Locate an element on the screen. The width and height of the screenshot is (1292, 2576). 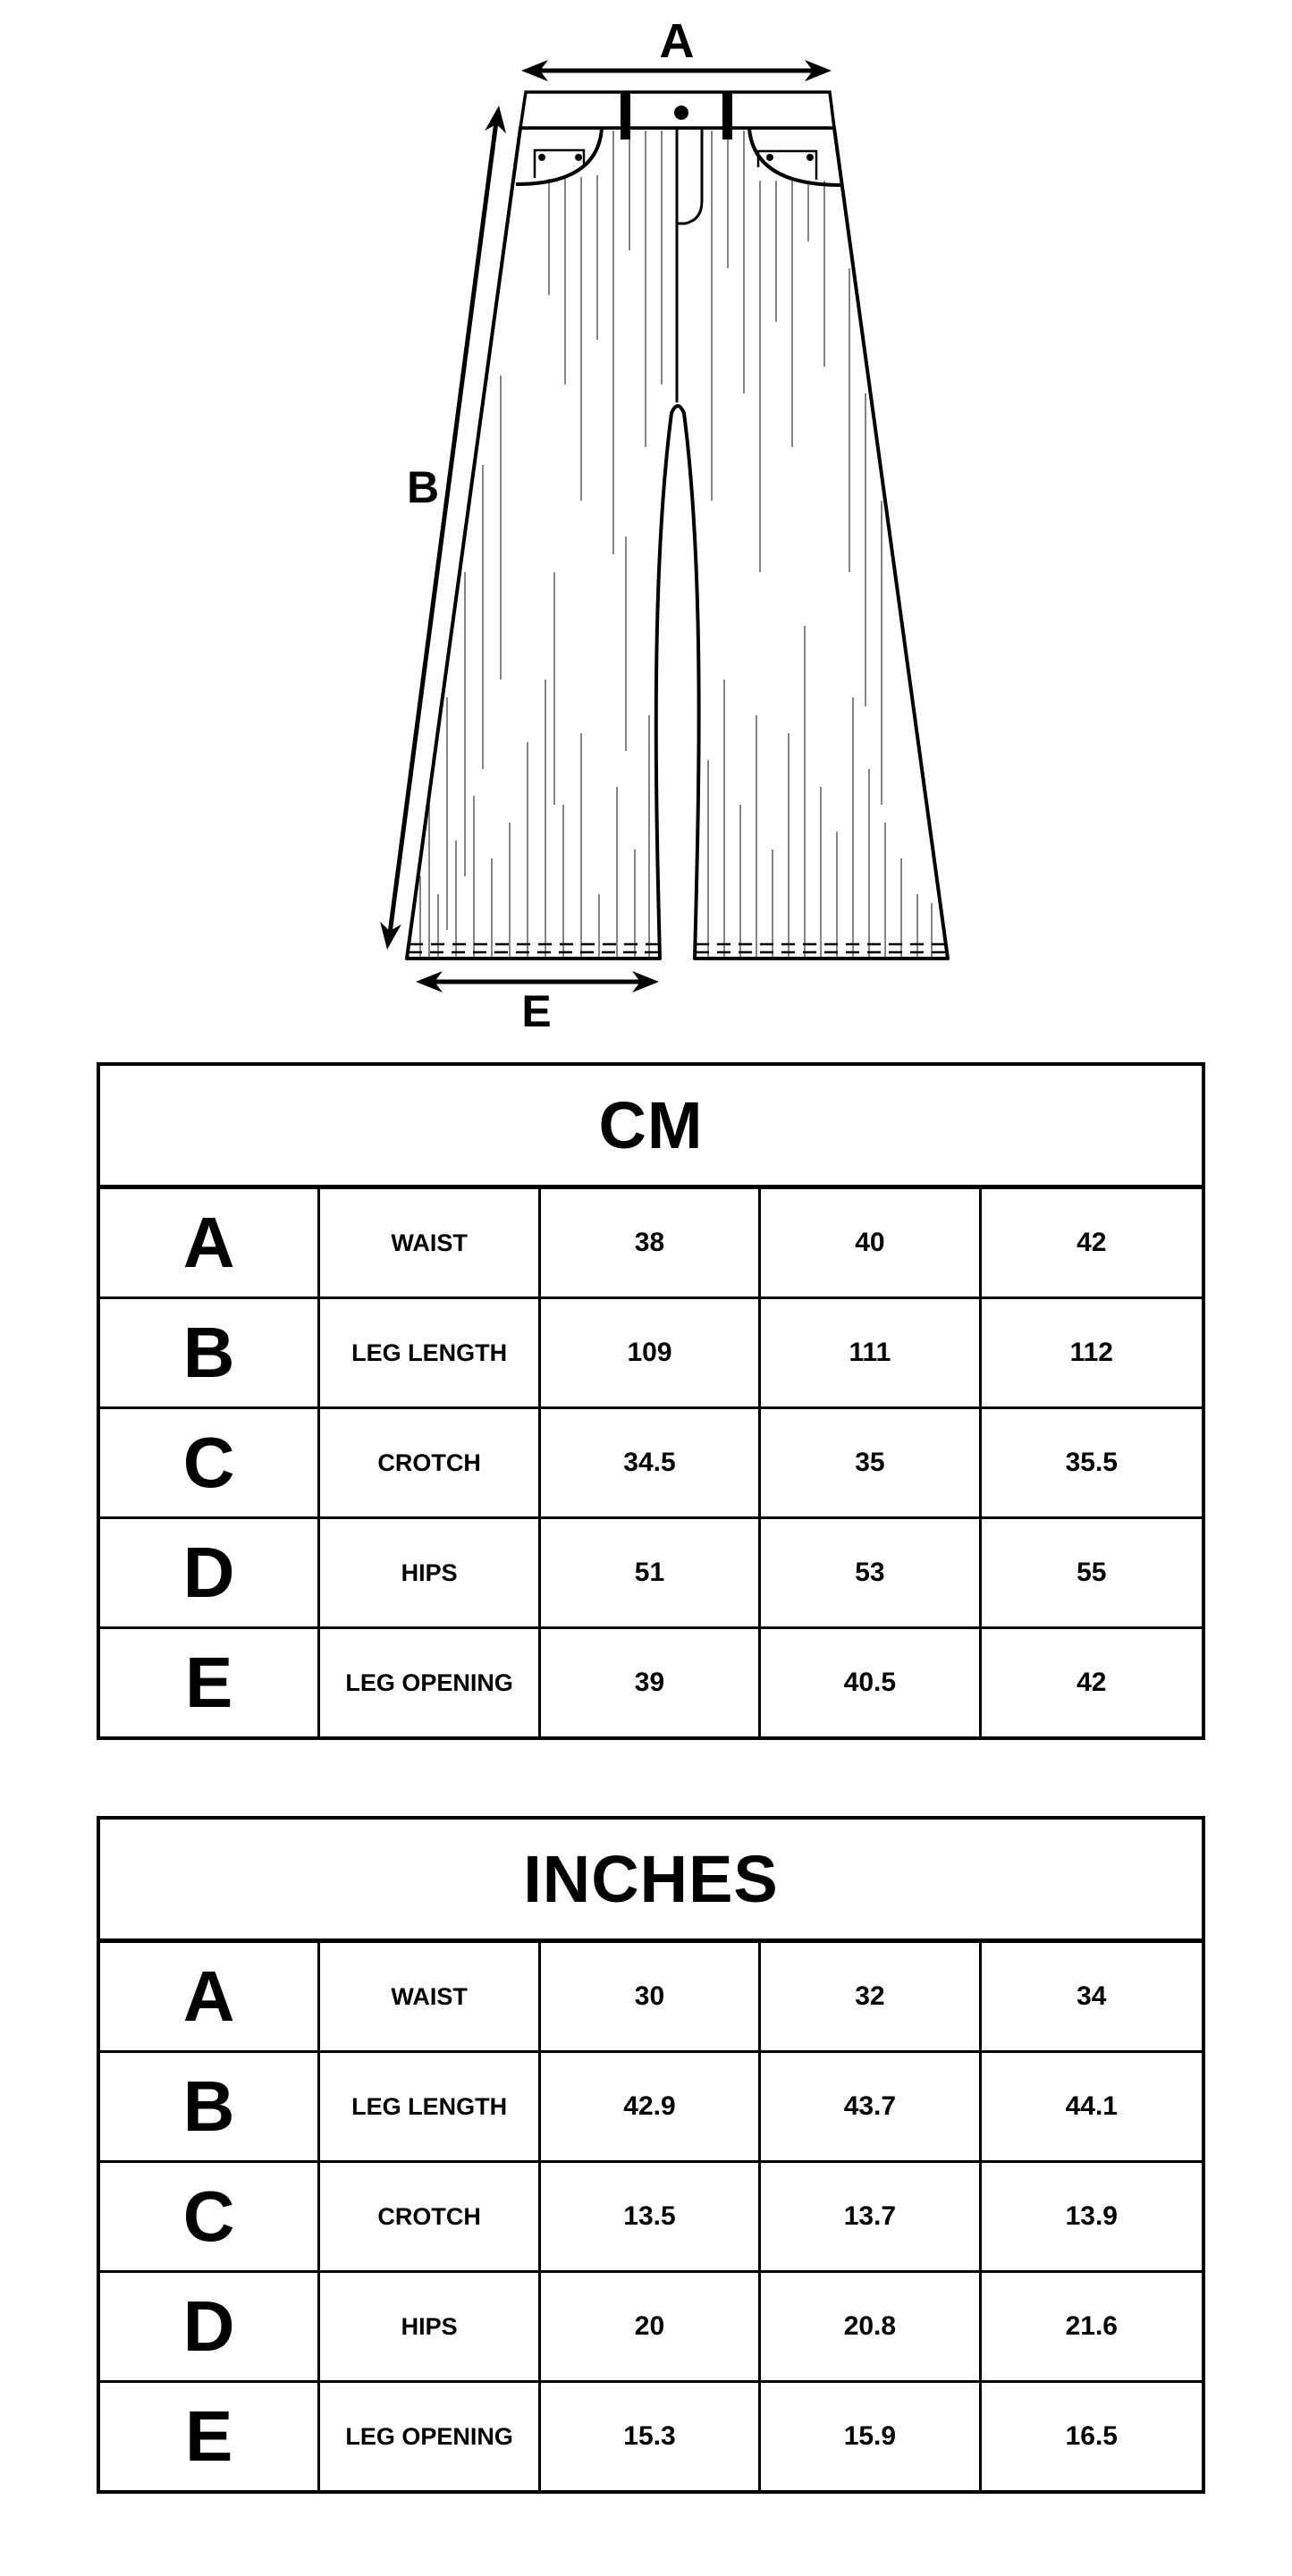
pants-outline is located at coordinates (678, 543).